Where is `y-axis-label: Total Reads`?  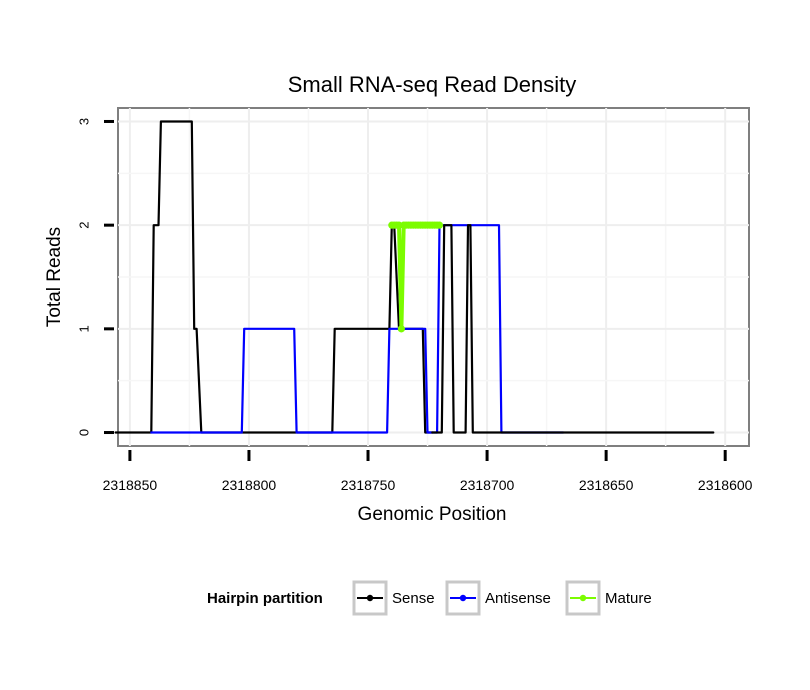 y-axis-label: Total Reads is located at coordinates (54, 277).